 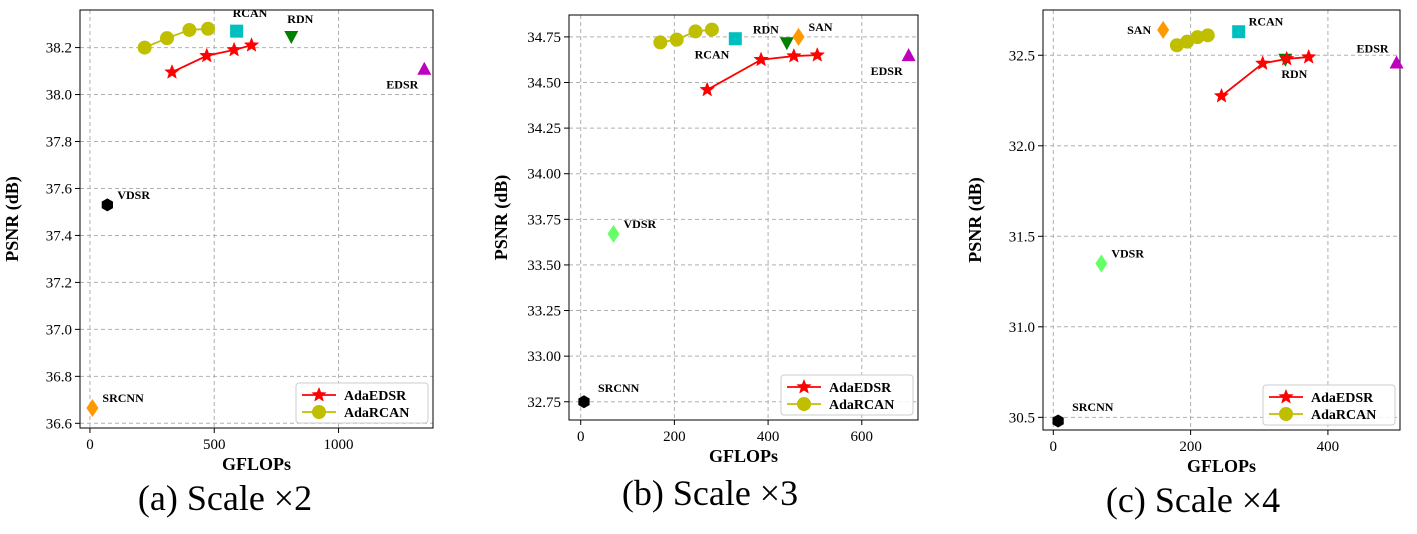 I want to click on panel-caption: (c) Scale ×4, so click(x=1193, y=500).